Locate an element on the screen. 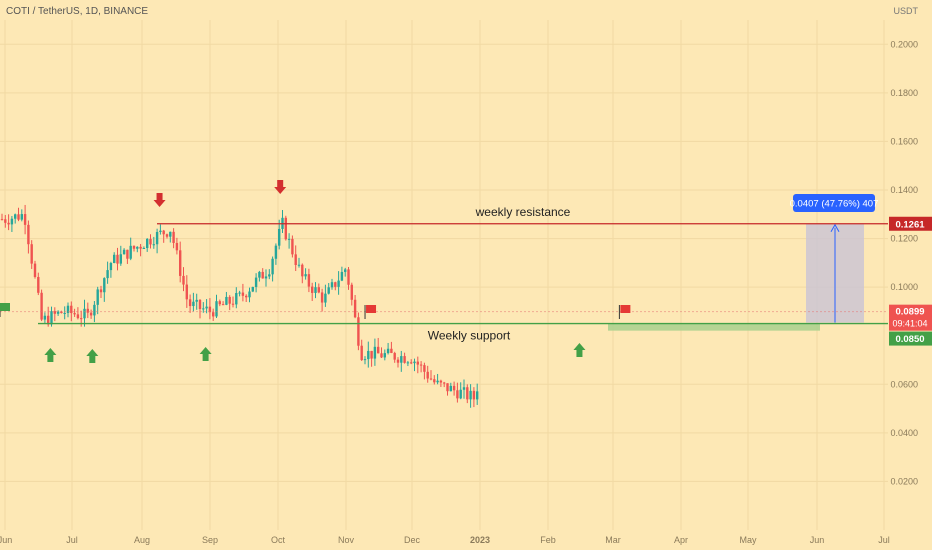  red-flag-icon is located at coordinates (371, 309).